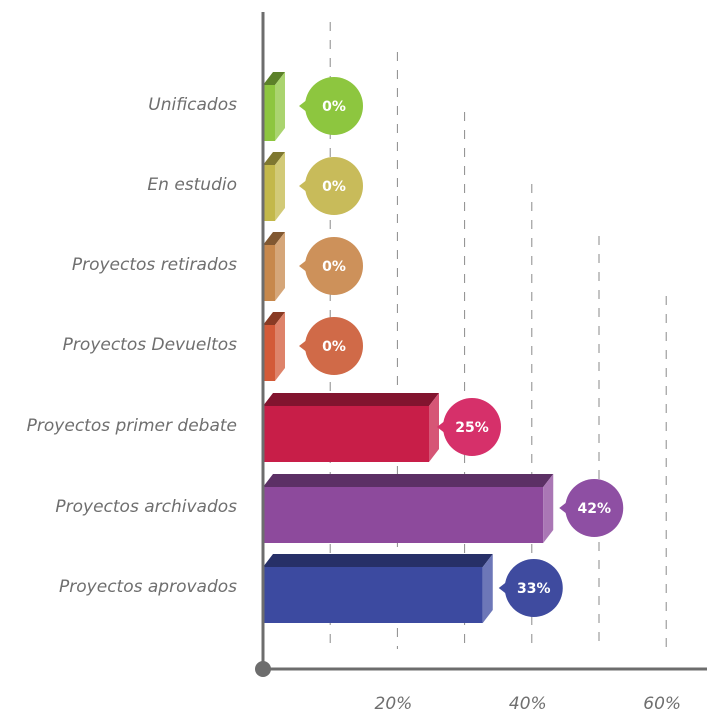  I want to click on value-bubble: 33%, so click(530, 588).